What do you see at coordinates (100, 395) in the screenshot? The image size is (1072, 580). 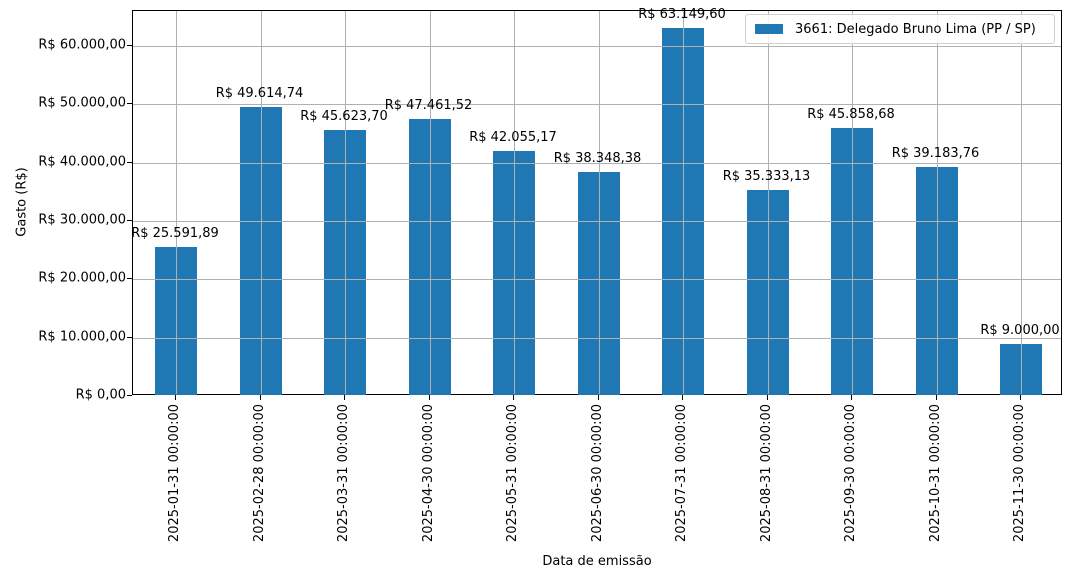 I see `y-tick-label: R$ 0,00` at bounding box center [100, 395].